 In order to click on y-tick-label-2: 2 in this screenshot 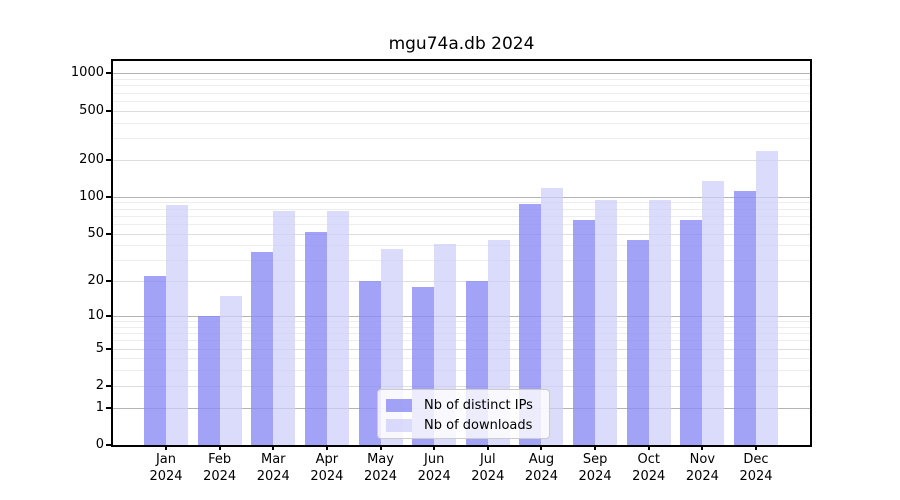, I will do `click(99, 385)`.